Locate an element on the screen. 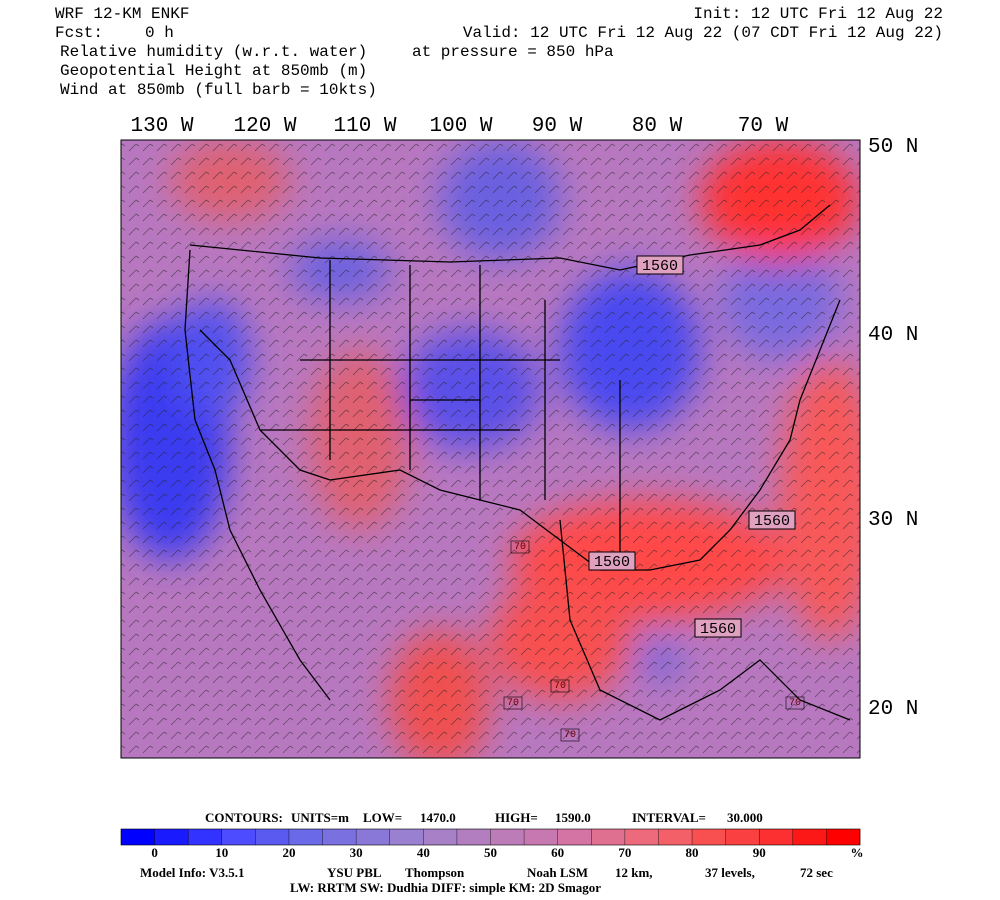  colorbar-label: 20 is located at coordinates (288, 852).